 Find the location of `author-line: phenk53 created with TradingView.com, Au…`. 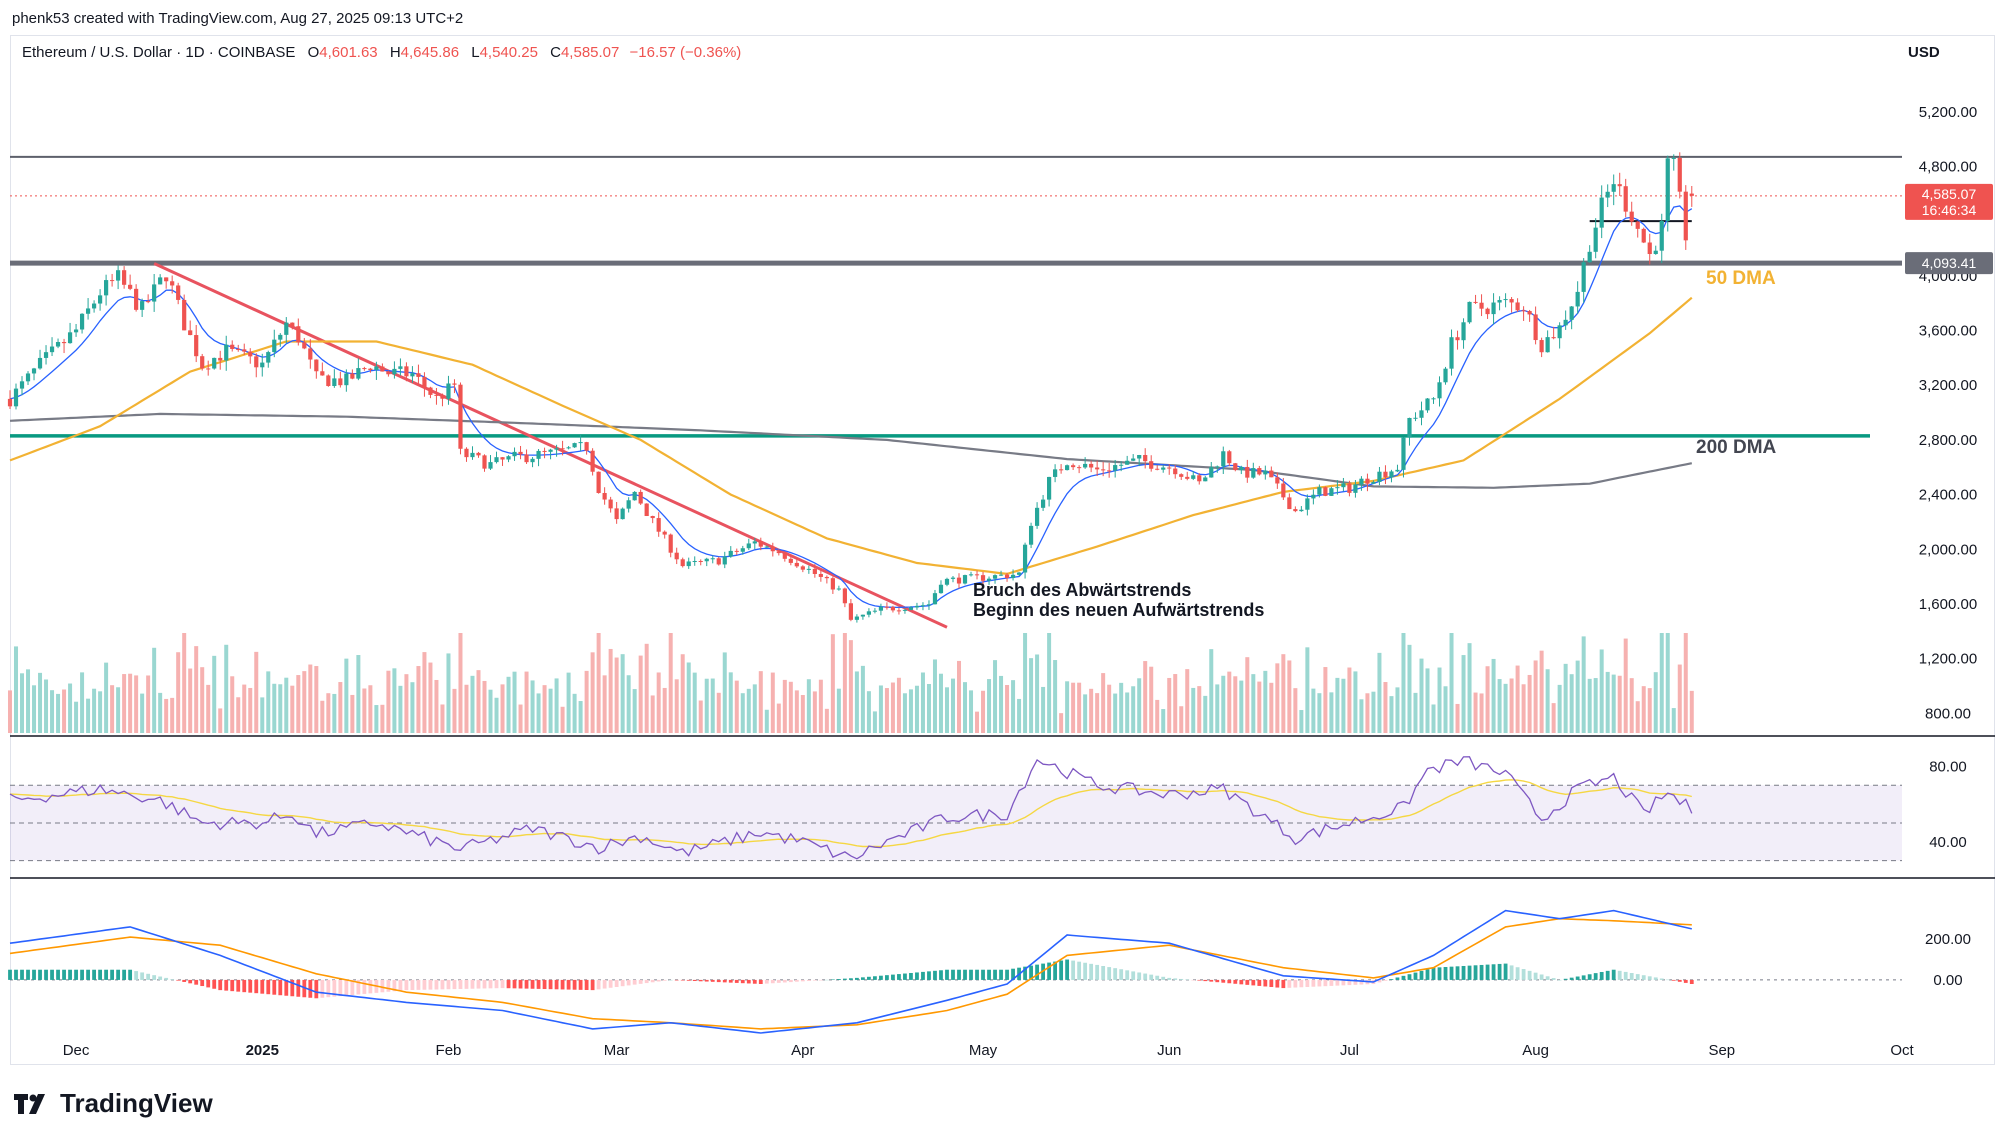

author-line: phenk53 created with TradingView.com, Au… is located at coordinates (238, 18).